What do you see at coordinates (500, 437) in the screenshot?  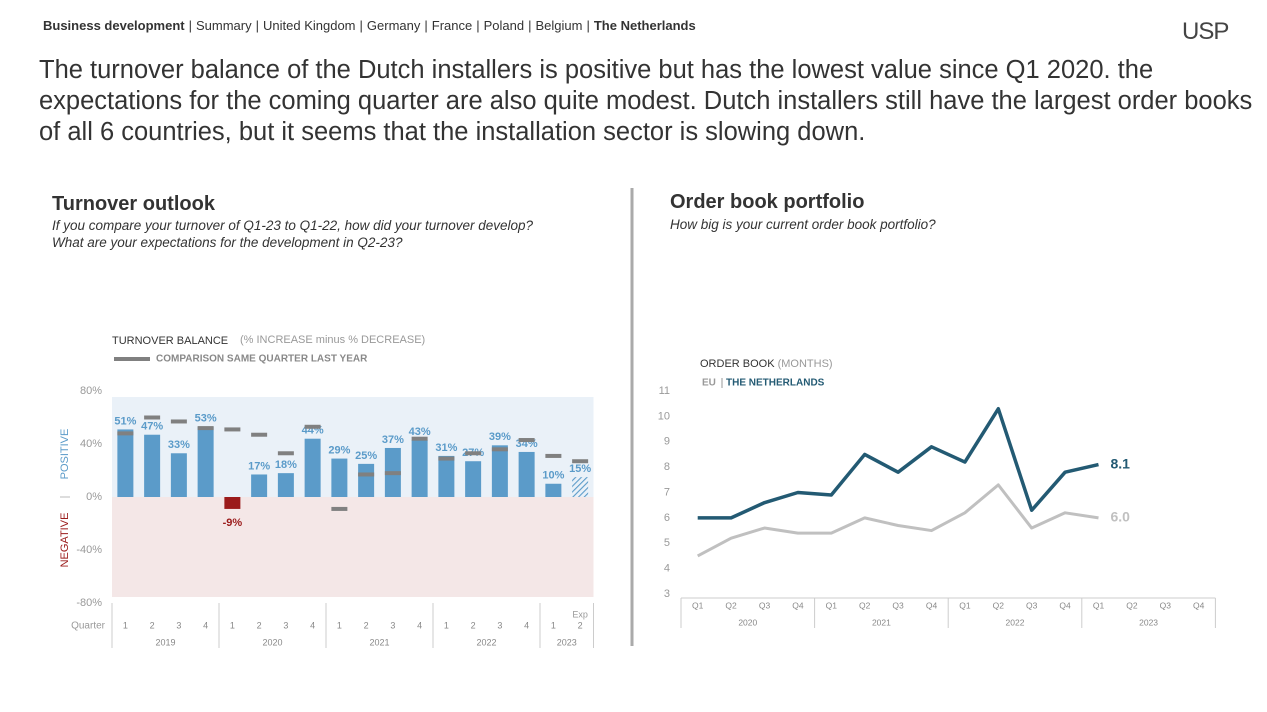 I see `data-label: 39%` at bounding box center [500, 437].